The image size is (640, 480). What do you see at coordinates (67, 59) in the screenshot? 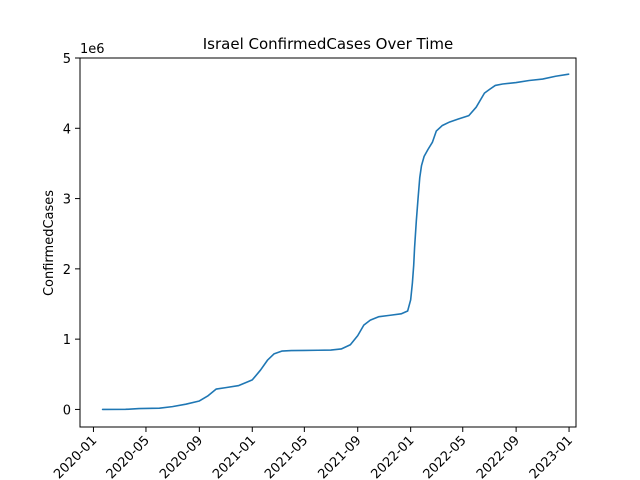
I see `y-tick-label: 5` at bounding box center [67, 59].